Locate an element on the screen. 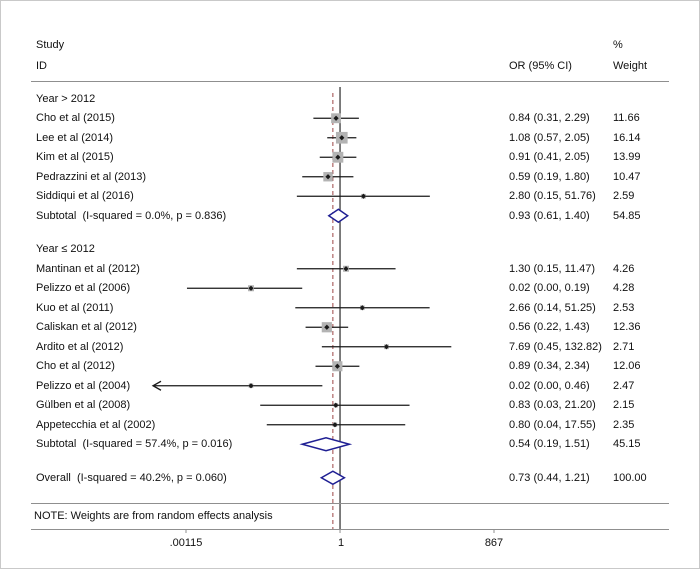 The image size is (700, 569). ci-clip-arrow-icon is located at coordinates (156, 385).